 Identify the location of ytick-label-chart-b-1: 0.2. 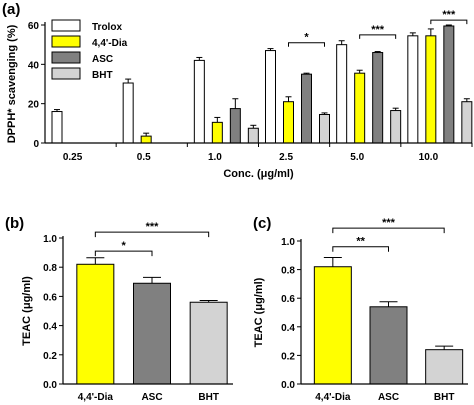
(50, 356).